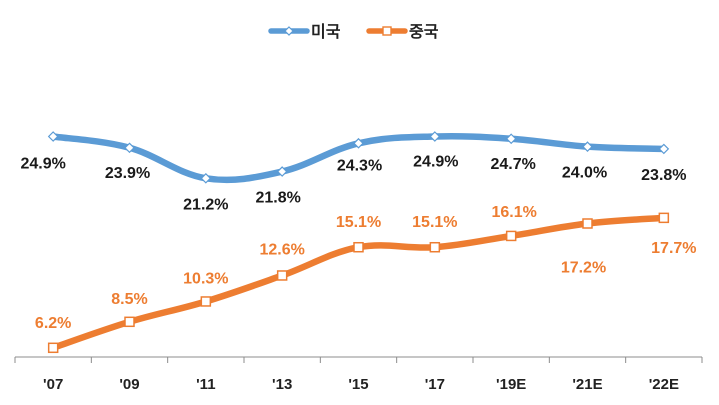 The image size is (719, 405). Describe the element at coordinates (281, 249) in the screenshot. I see `data-label: 12.6%` at that location.